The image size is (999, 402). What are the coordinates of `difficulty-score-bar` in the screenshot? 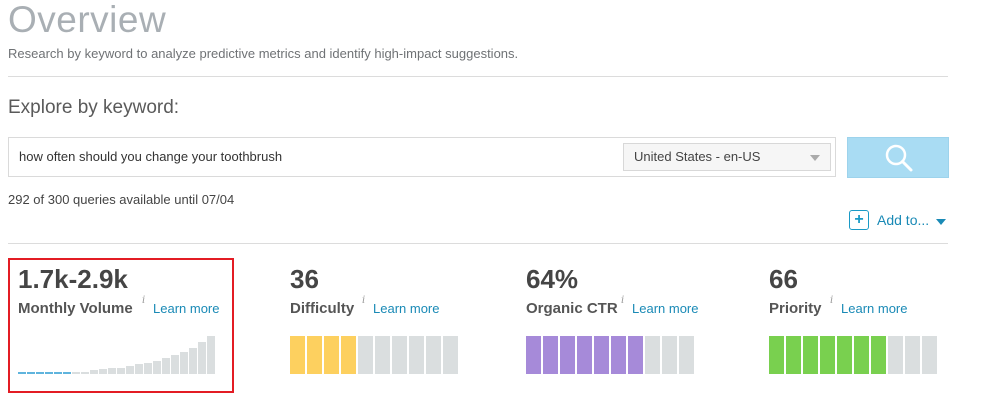 It's located at (375, 355).